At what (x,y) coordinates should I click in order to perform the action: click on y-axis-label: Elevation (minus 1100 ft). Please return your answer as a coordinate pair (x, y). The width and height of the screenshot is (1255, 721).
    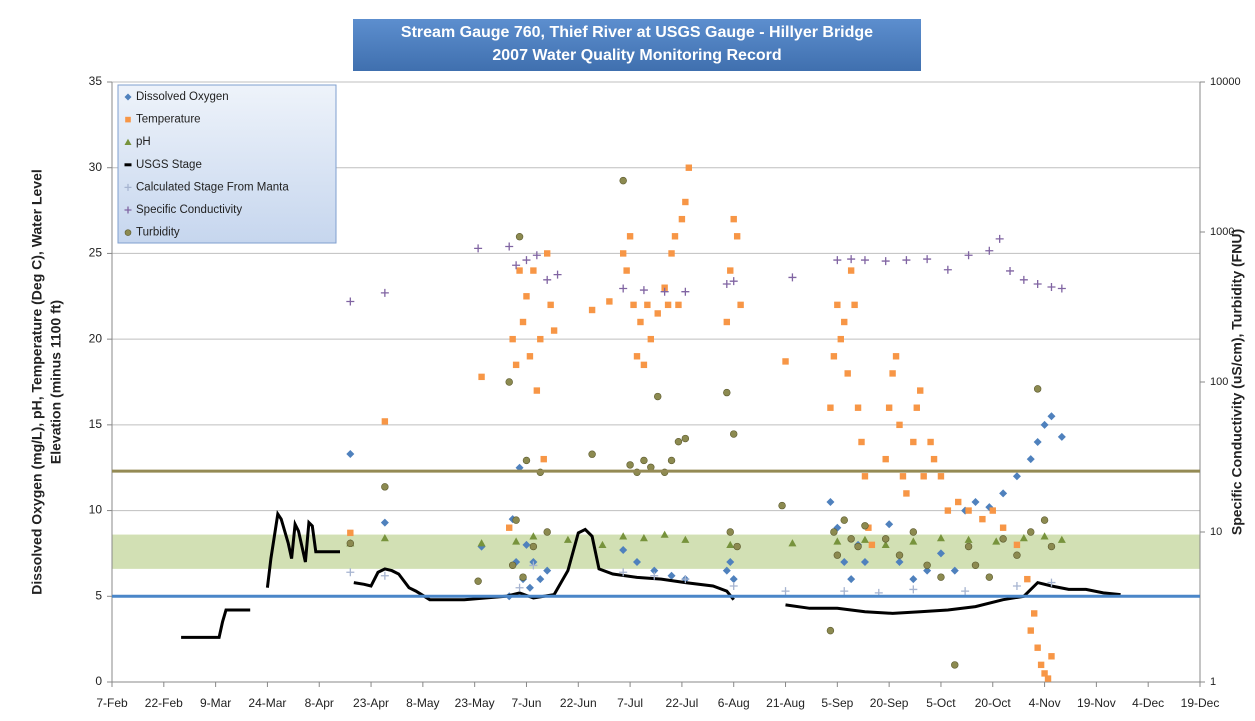
    Looking at the image, I should click on (56, 382).